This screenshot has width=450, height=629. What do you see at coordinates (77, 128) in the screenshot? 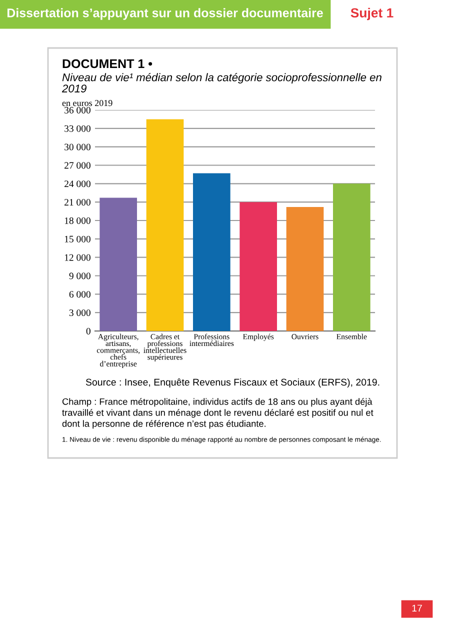
I see `y-tick-label: 33 000` at bounding box center [77, 128].